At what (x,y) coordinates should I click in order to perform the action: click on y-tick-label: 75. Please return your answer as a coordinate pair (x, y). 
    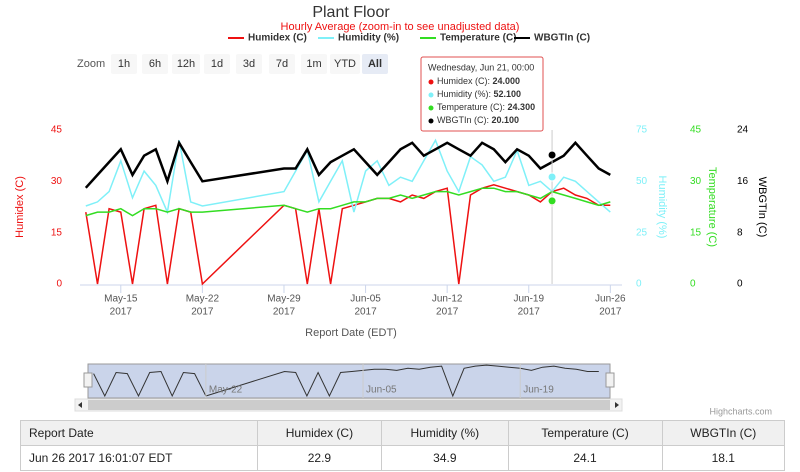
    Looking at the image, I should click on (642, 130).